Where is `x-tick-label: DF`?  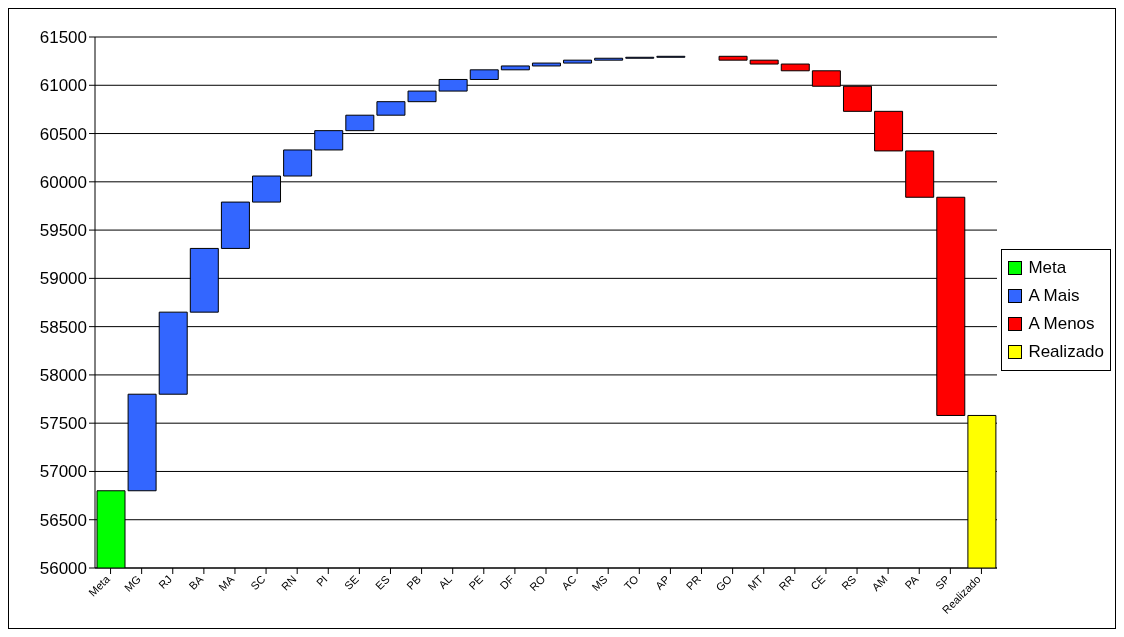
x-tick-label: DF is located at coordinates (507, 582).